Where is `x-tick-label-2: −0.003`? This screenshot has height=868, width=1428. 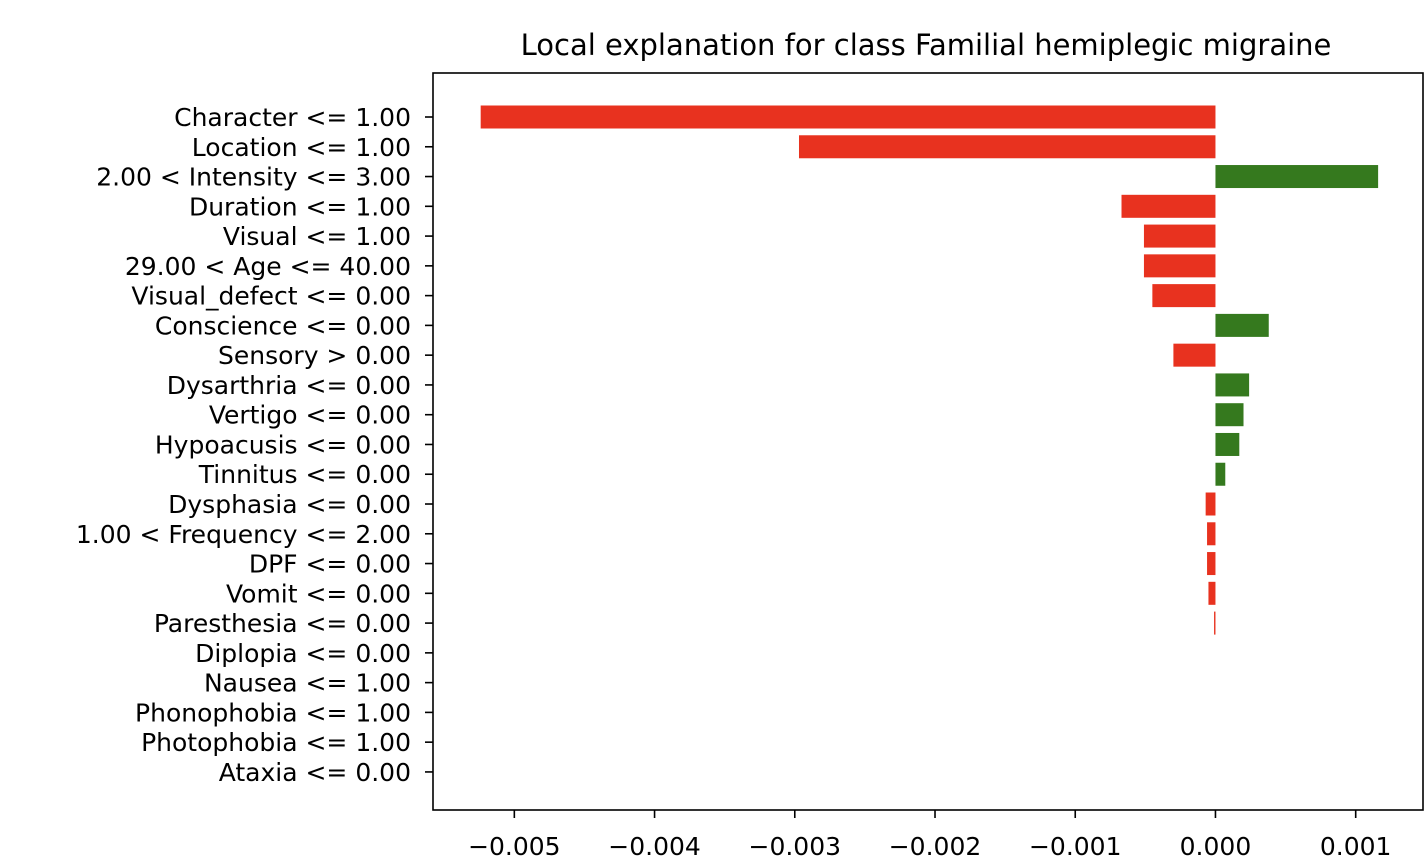 x-tick-label-2: −0.003 is located at coordinates (795, 846).